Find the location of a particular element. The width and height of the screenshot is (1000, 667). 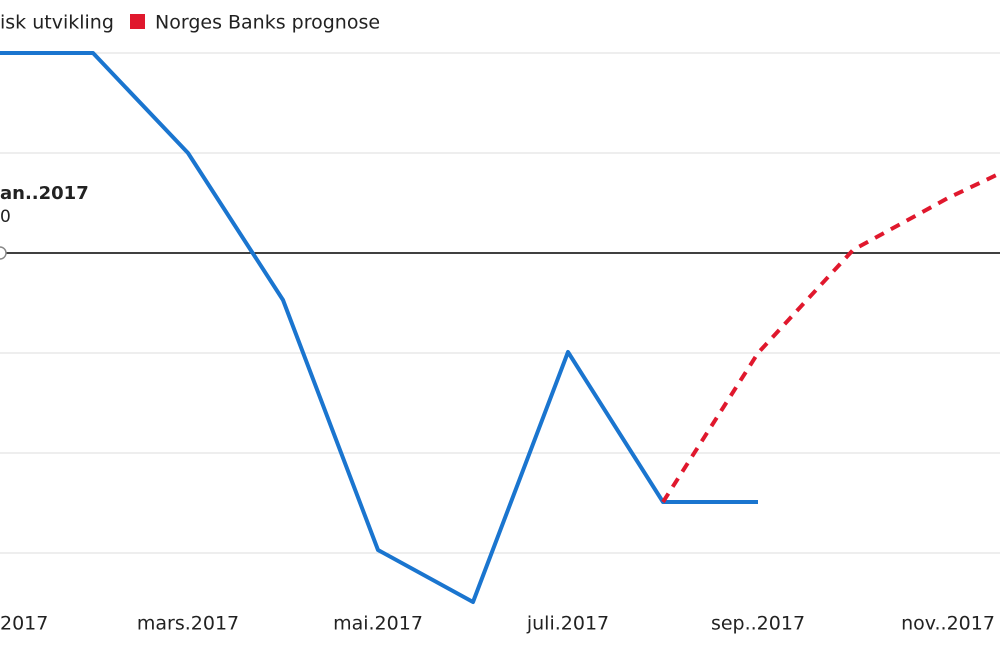

x-tick-label: juli.2017 is located at coordinates (567, 624).